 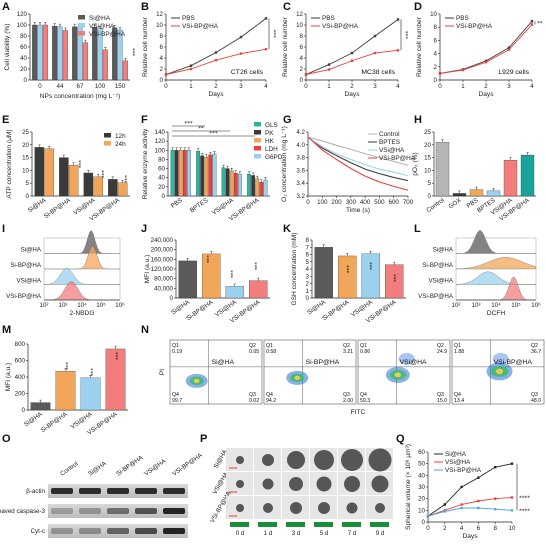 What do you see at coordinates (145, 163) in the screenshot?
I see `y-axis-label: Relative enzyme activity` at bounding box center [145, 163].